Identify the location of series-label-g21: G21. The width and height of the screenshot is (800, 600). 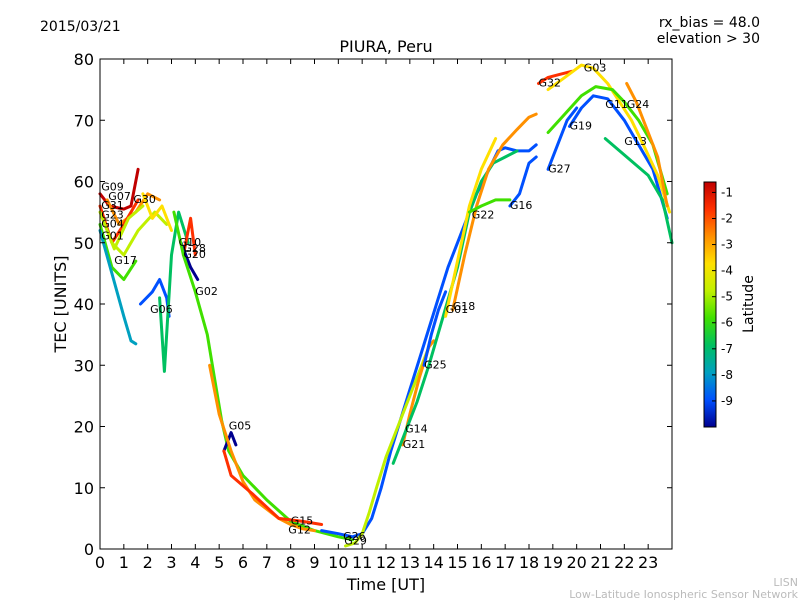
(414, 444).